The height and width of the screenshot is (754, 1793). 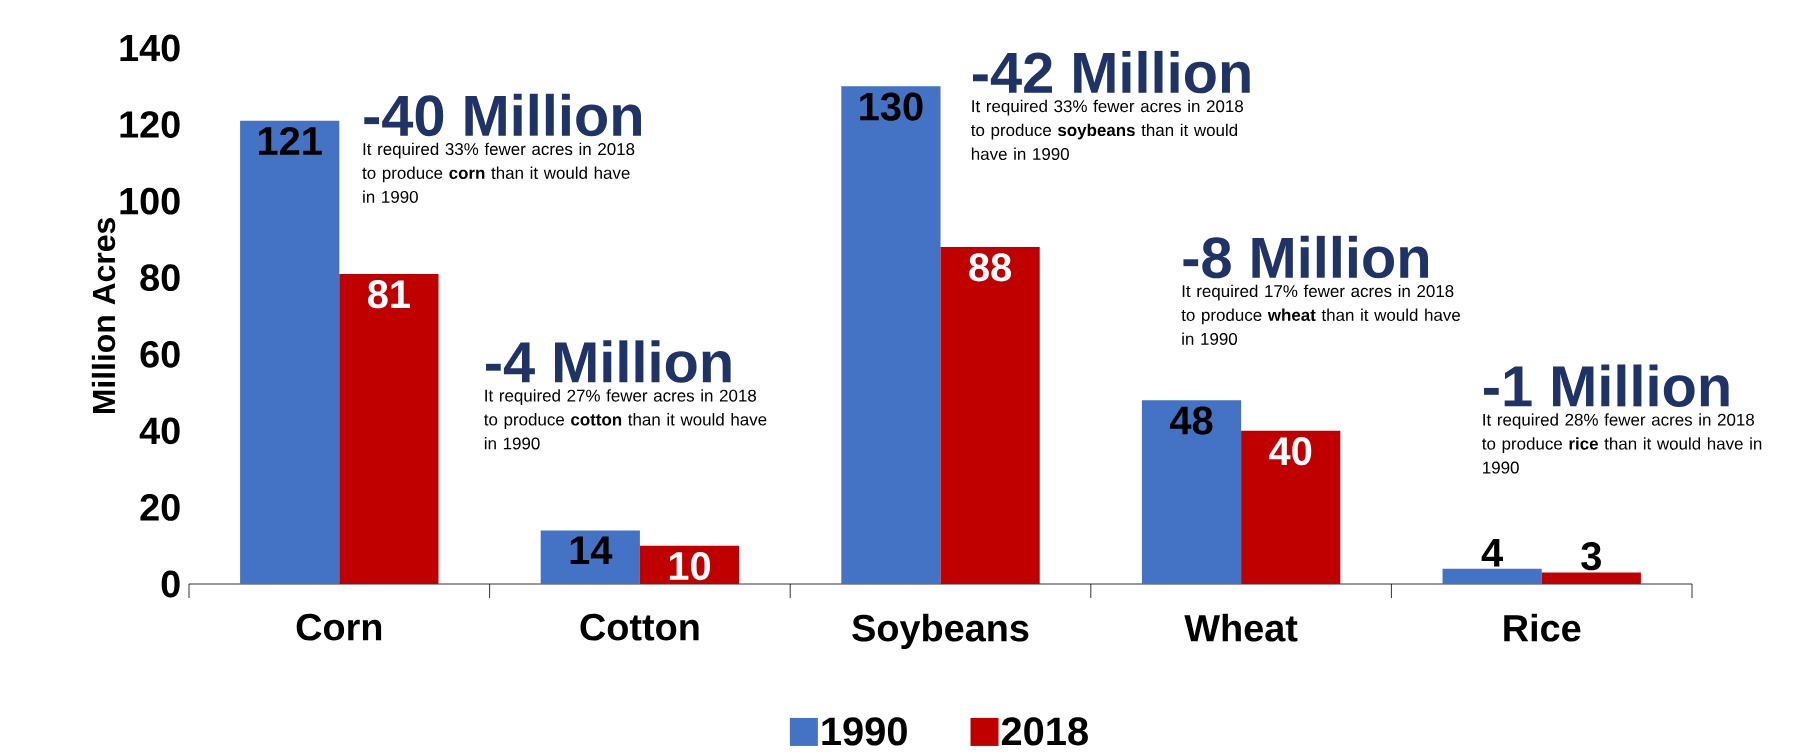 What do you see at coordinates (1290, 451) in the screenshot?
I see `data-label: 40` at bounding box center [1290, 451].